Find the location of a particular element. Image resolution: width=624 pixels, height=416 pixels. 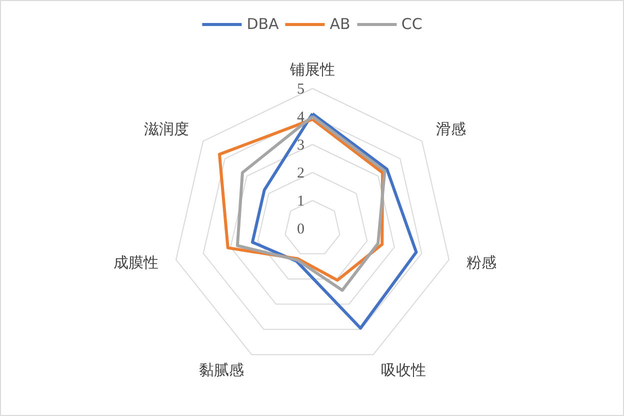

y-tick-label: 5 is located at coordinates (300, 90).